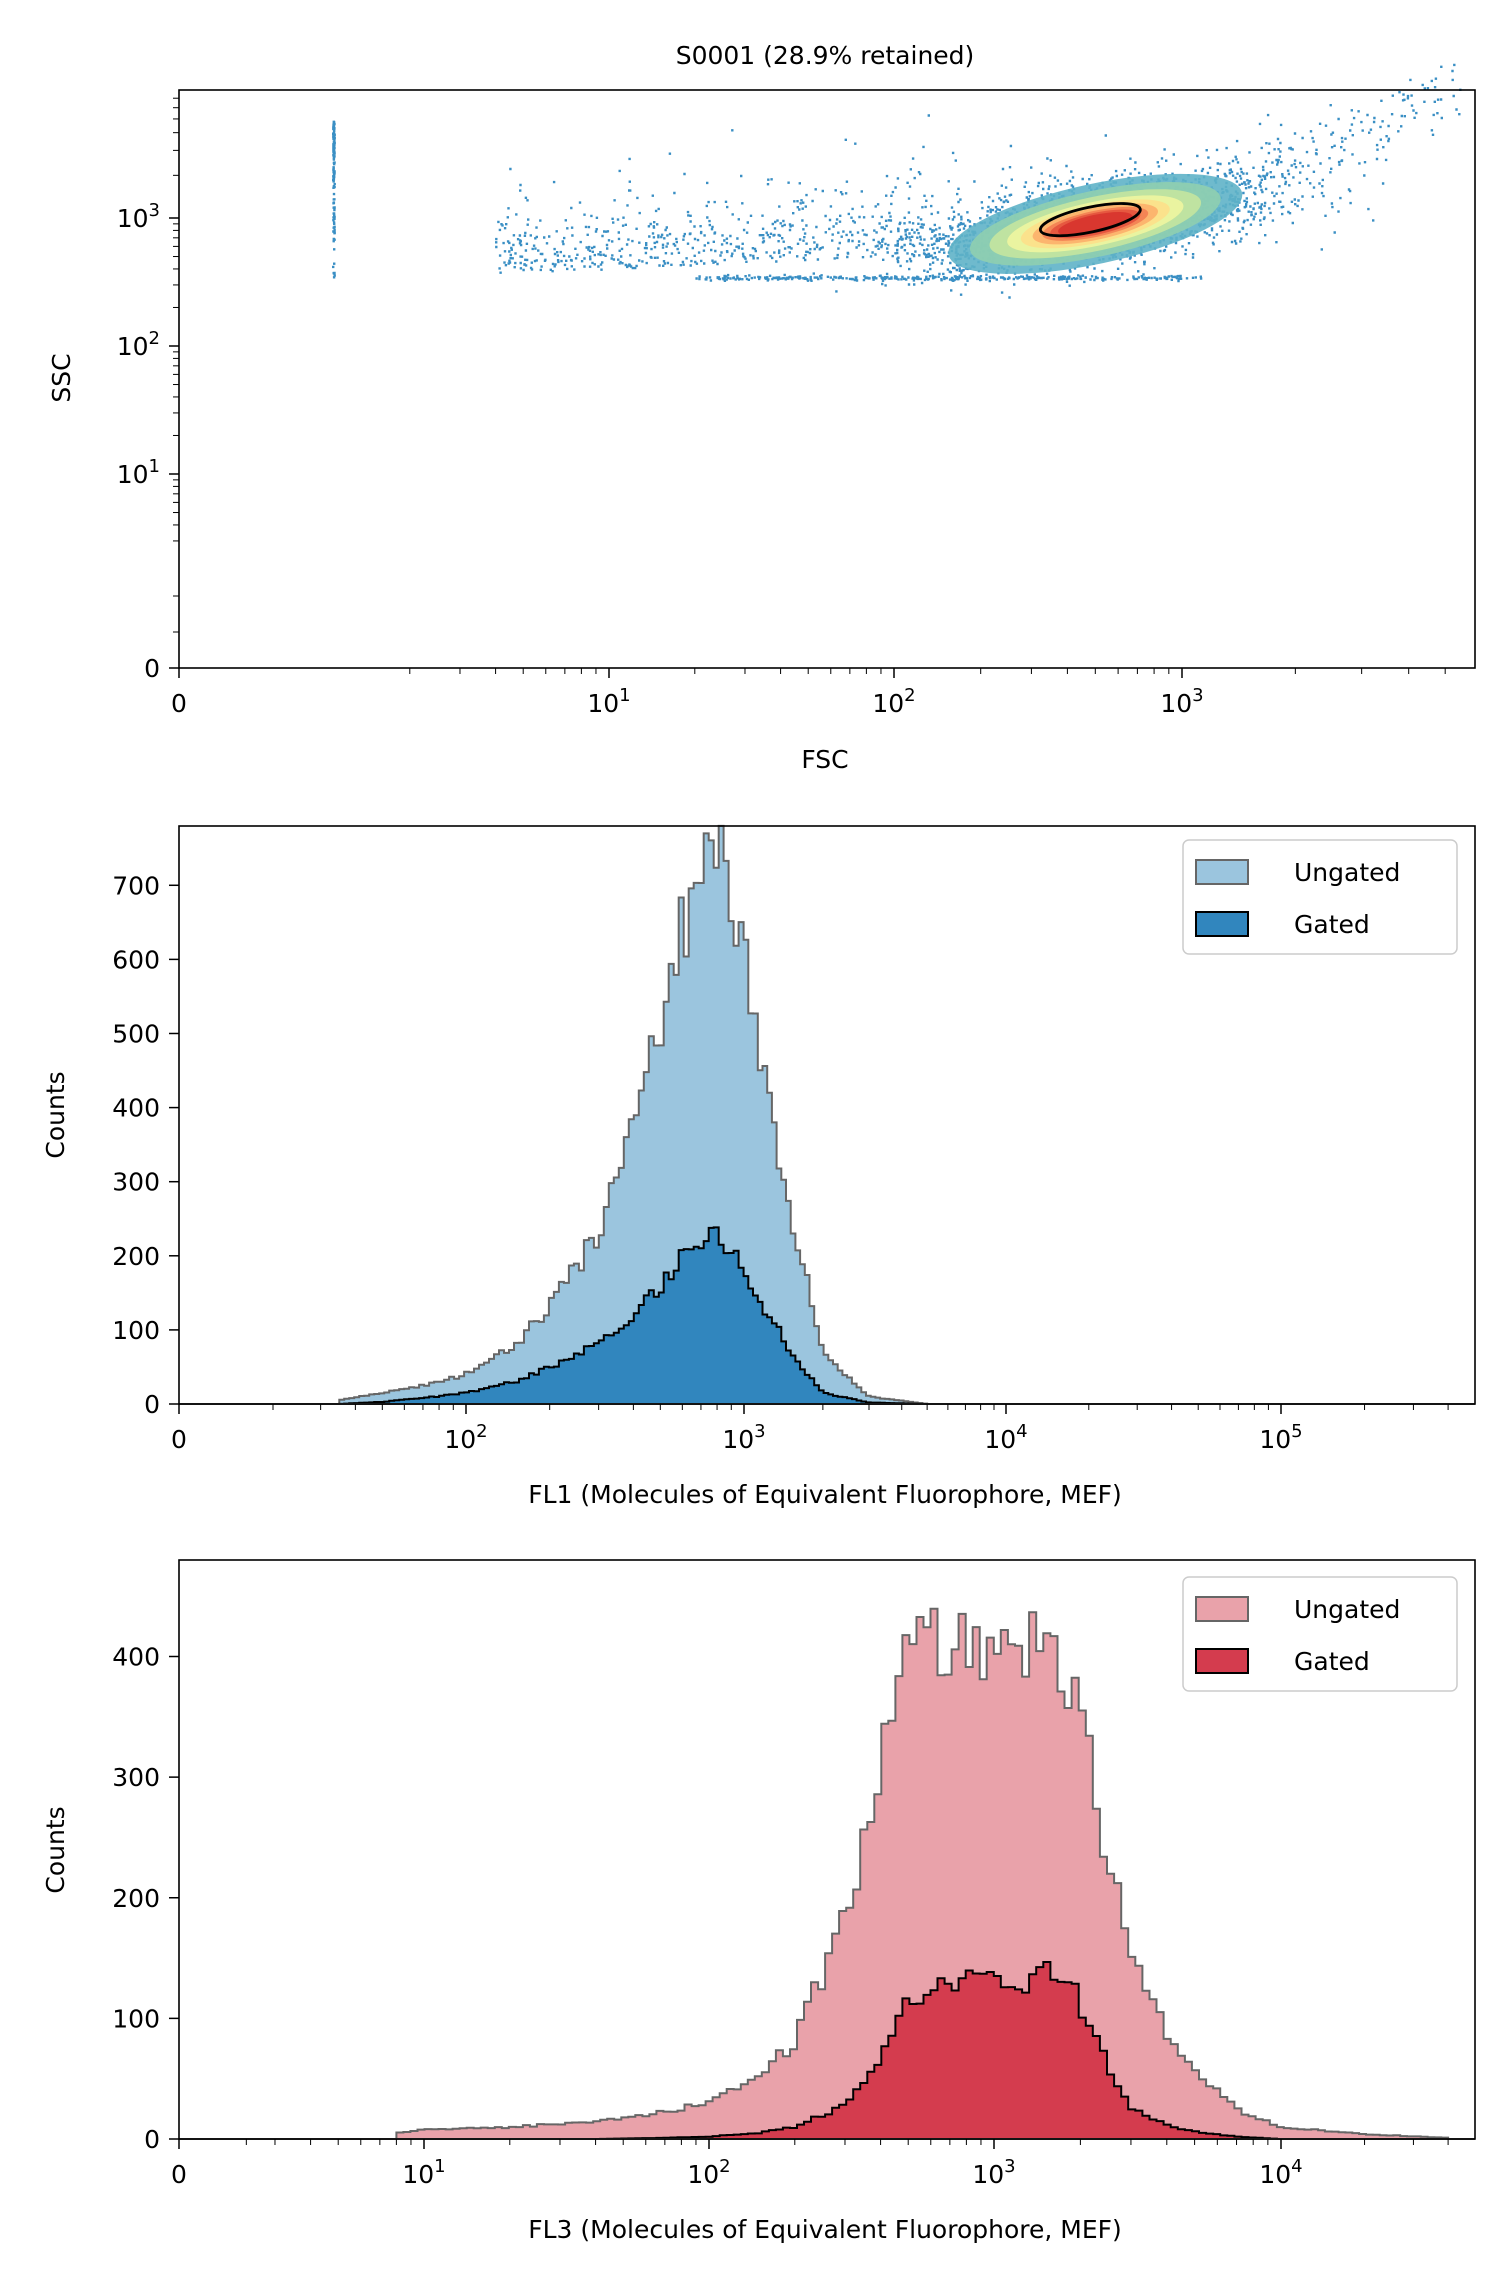 The height and width of the screenshot is (2280, 1500). What do you see at coordinates (825, 55) in the screenshot?
I see `chart-title: S0001 (28.9% retained)` at bounding box center [825, 55].